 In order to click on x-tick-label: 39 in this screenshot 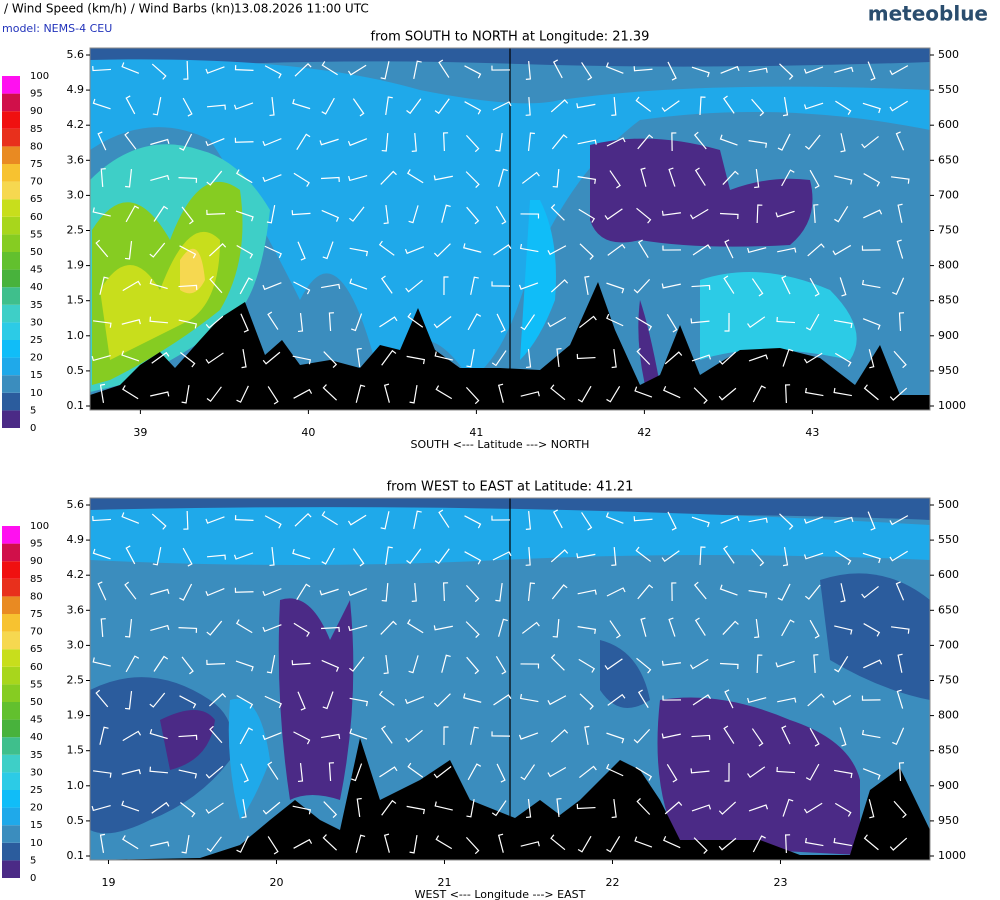, I will do `click(140, 432)`.